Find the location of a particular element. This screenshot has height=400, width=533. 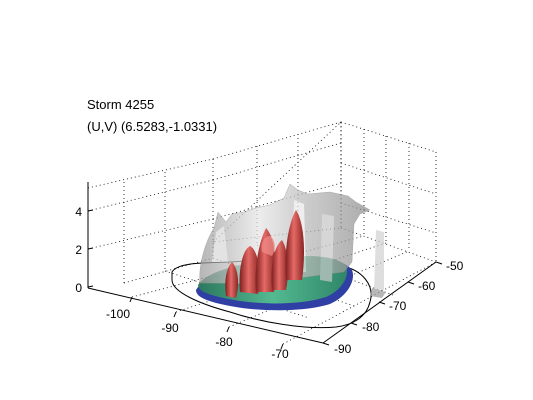

y-tick-label: -80 is located at coordinates (371, 327).